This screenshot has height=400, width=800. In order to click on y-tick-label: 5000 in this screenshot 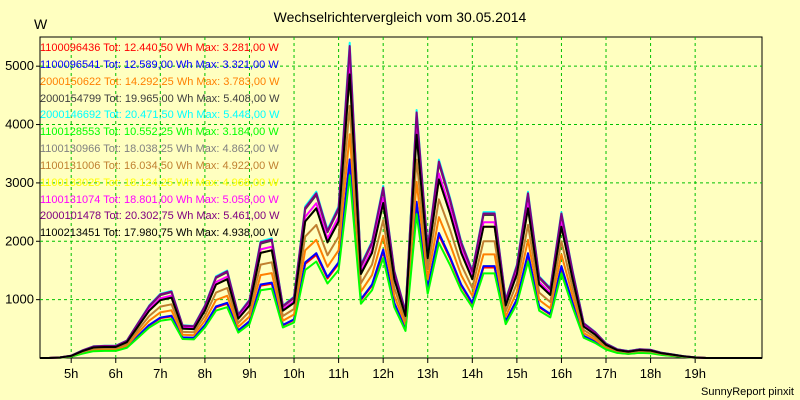, I will do `click(19, 65)`.